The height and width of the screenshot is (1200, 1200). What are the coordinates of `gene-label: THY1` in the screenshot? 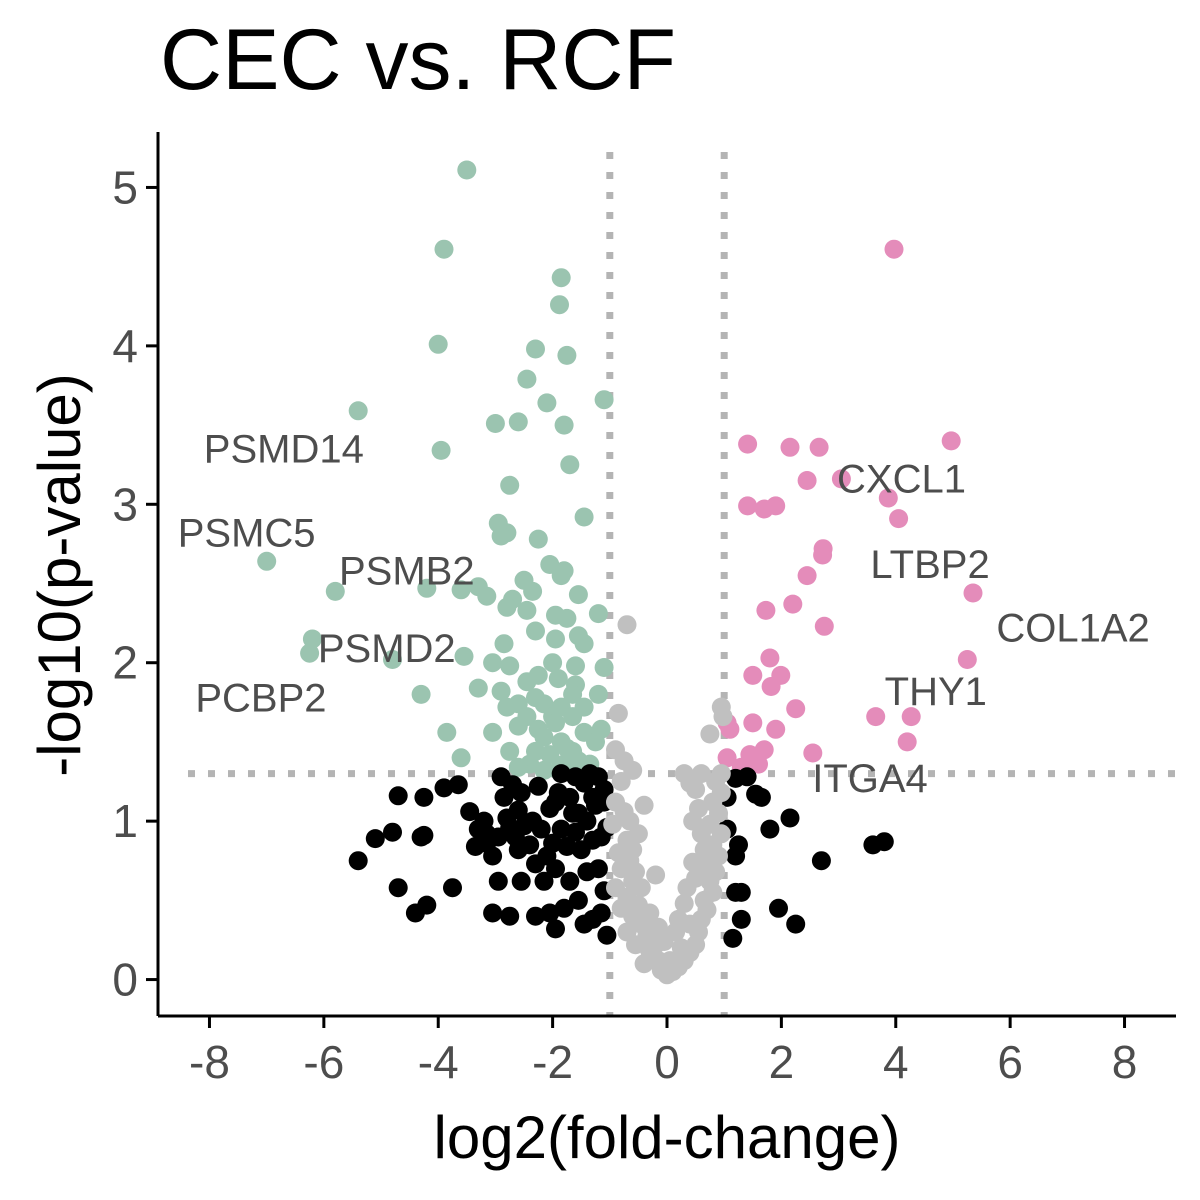 It's located at (936, 692).